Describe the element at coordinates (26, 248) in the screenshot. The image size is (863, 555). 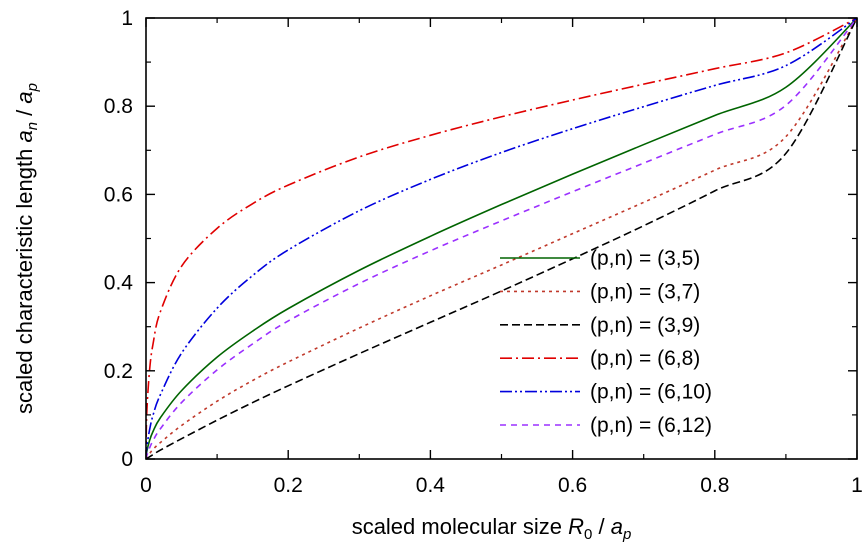
I see `y-axis-label: scaled characteristic length an / ap` at that location.